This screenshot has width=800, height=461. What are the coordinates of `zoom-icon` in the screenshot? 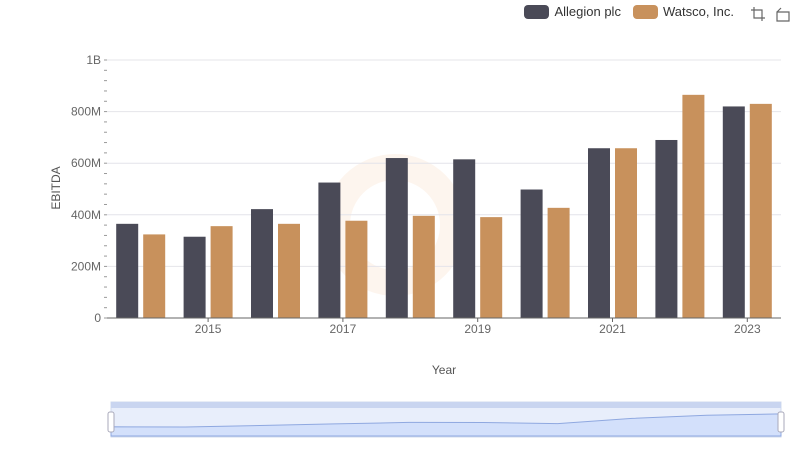 It's located at (758, 14).